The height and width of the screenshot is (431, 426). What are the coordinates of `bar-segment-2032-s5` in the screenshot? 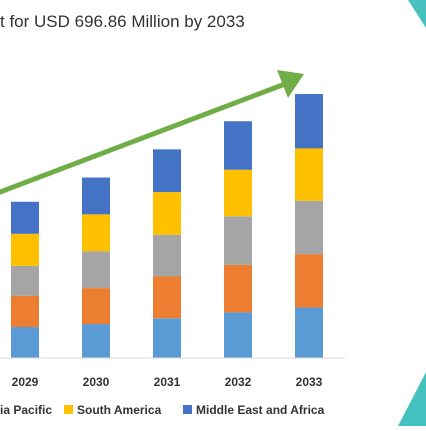 It's located at (238, 145).